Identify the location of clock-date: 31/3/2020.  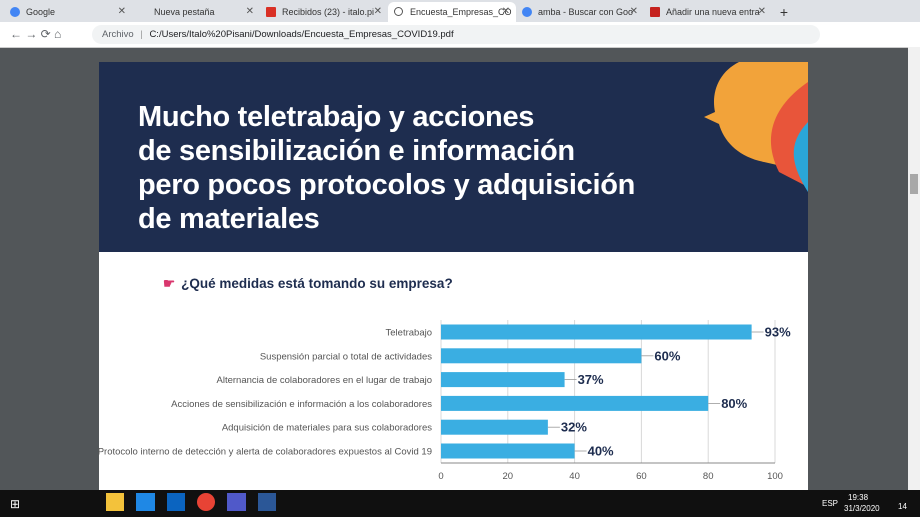
(862, 508).